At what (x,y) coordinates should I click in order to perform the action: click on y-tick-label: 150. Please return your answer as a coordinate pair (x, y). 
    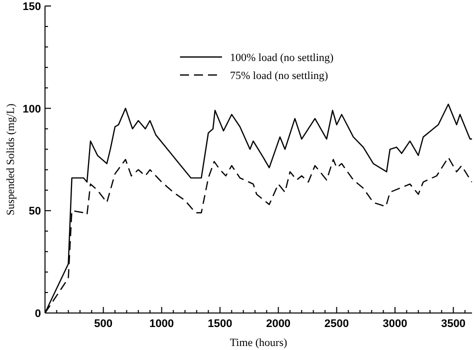
    Looking at the image, I should click on (31, 7).